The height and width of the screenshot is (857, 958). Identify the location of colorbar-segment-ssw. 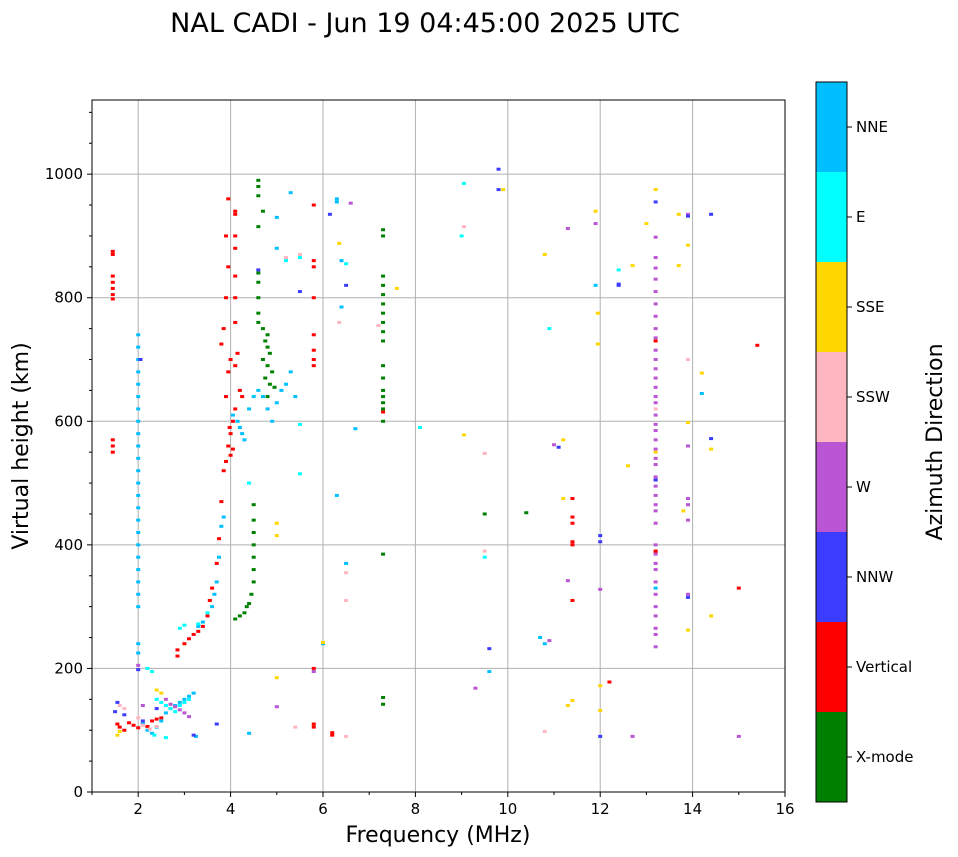
(831, 397).